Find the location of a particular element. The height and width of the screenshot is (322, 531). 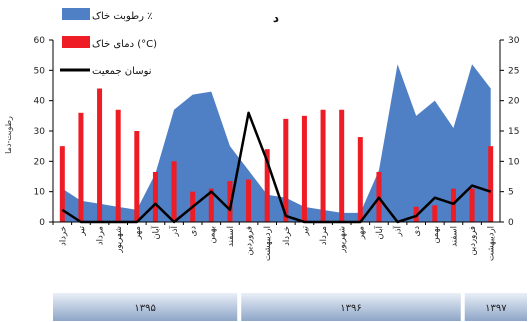

legend-swatch-area is located at coordinates (76, 14).